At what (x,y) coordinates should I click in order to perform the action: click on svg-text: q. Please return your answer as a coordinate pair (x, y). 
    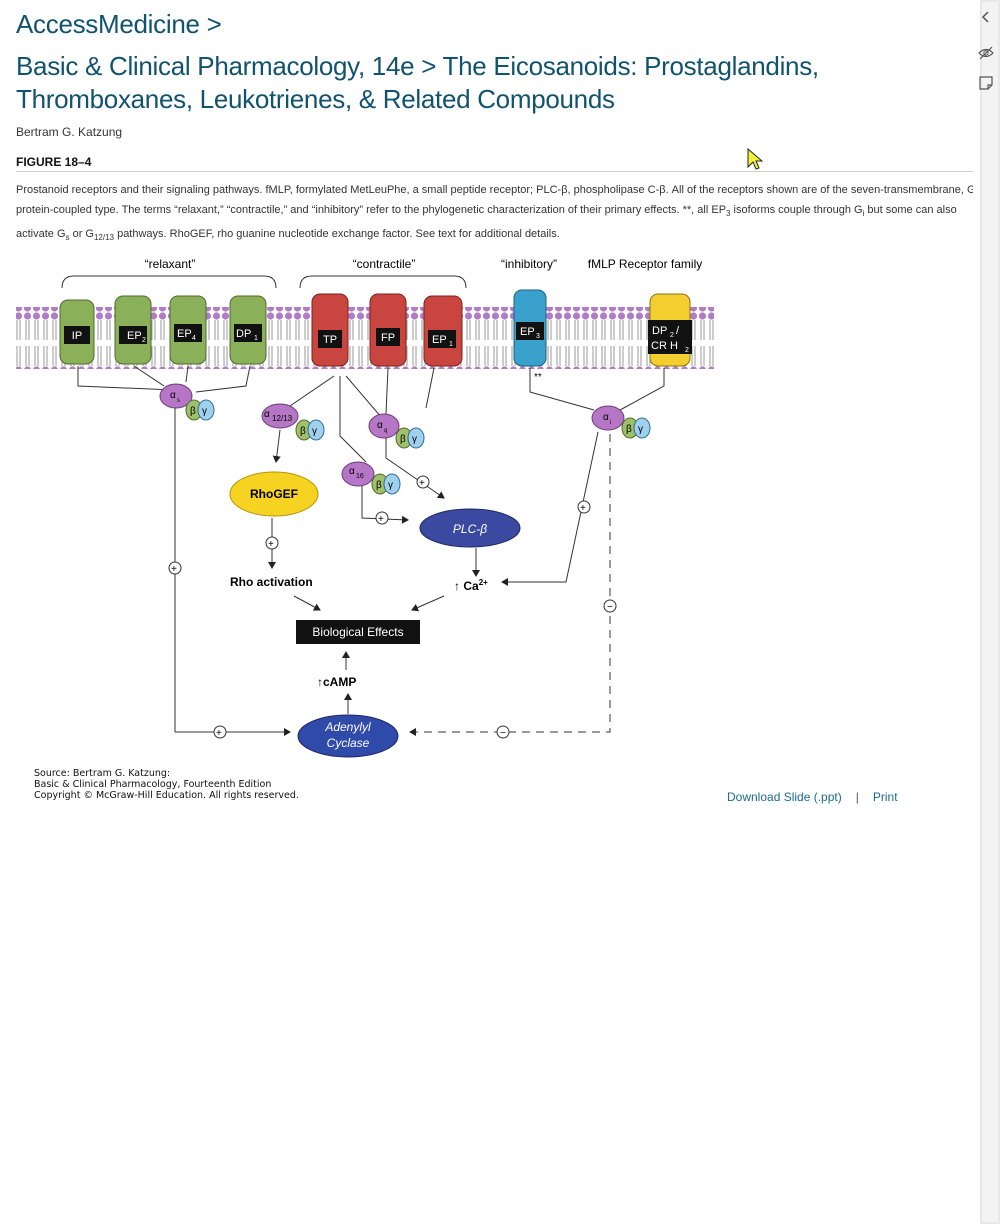
    Looking at the image, I should click on (385, 431).